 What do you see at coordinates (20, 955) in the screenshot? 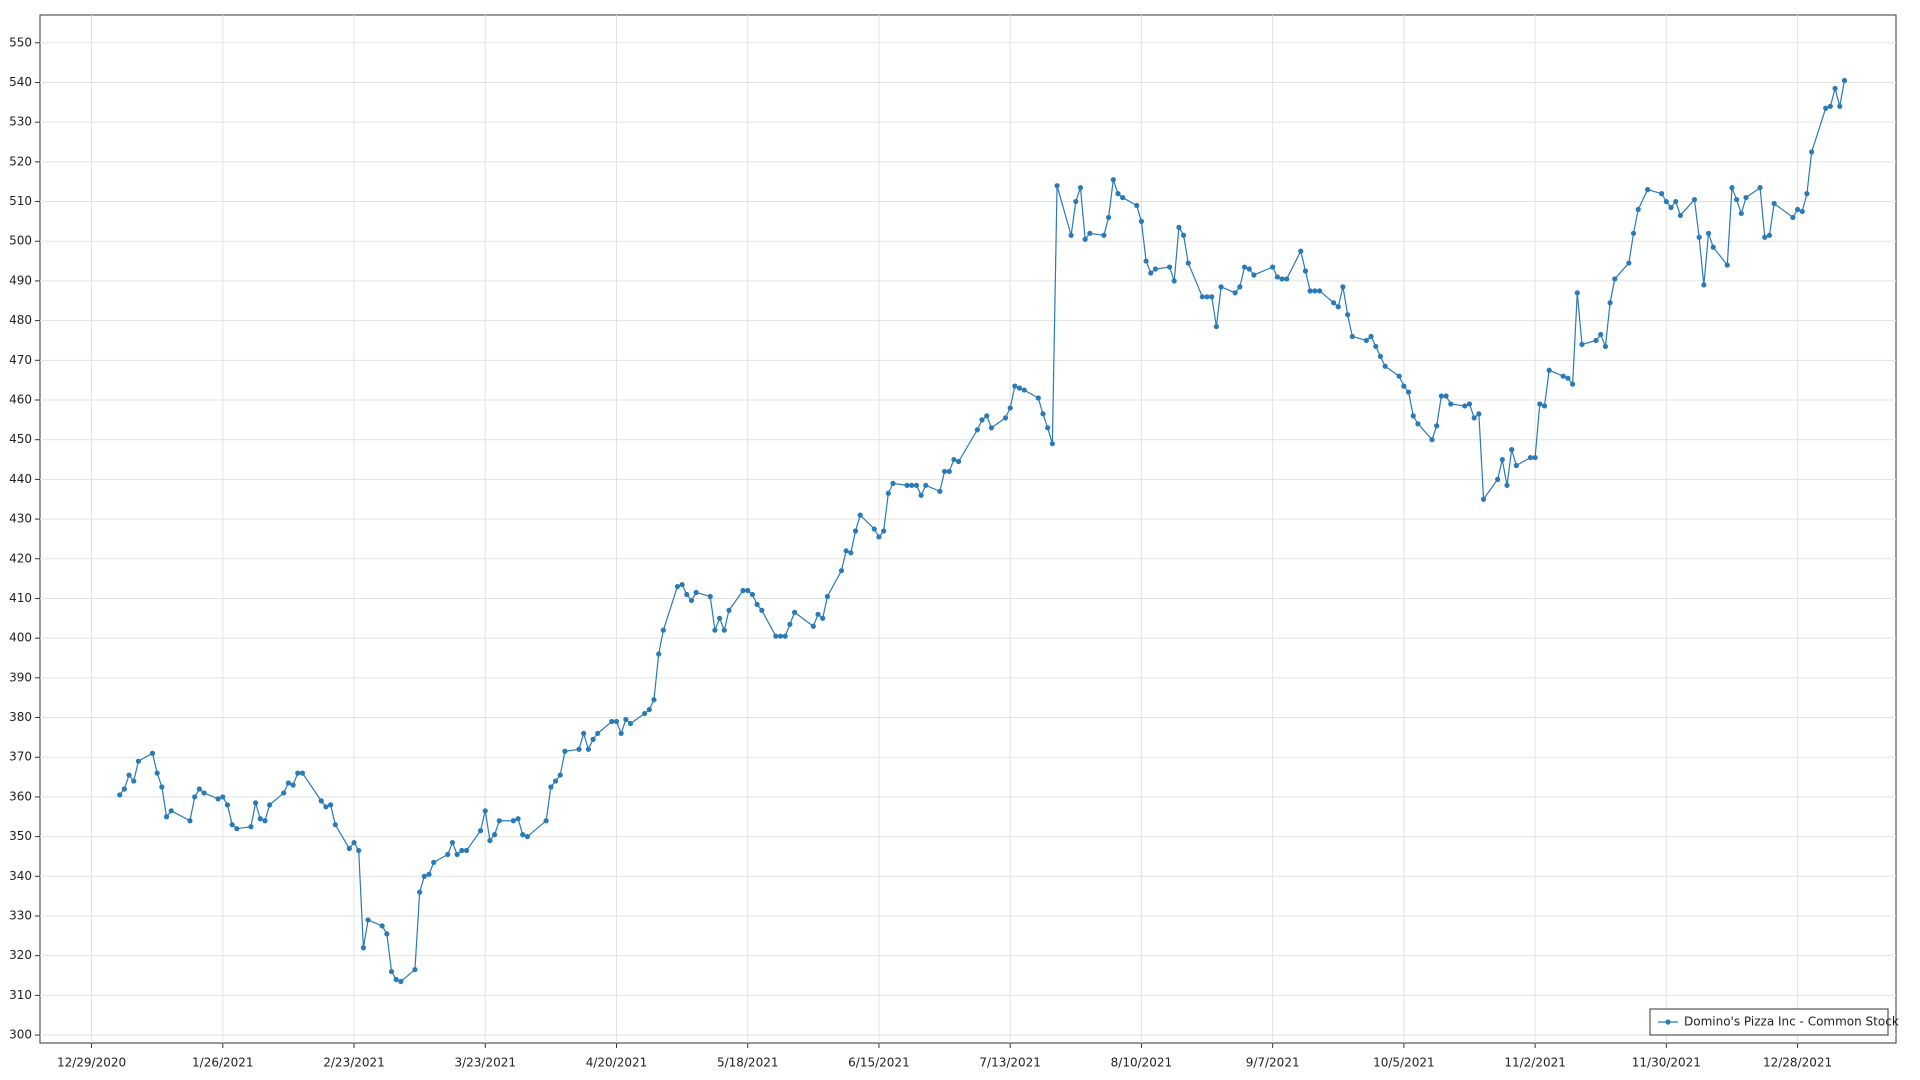
I see `y-tick-label: 320` at bounding box center [20, 955].